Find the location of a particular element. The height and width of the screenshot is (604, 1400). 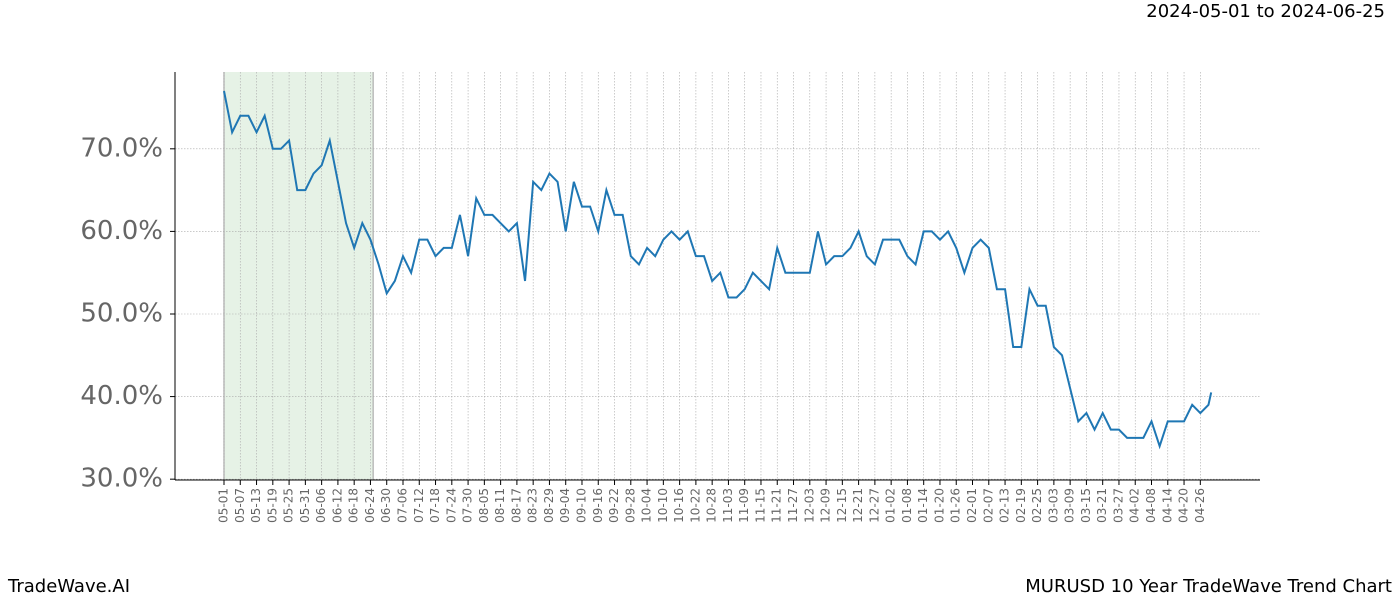

x-tick-label: 06-18 is located at coordinates (354, 505).